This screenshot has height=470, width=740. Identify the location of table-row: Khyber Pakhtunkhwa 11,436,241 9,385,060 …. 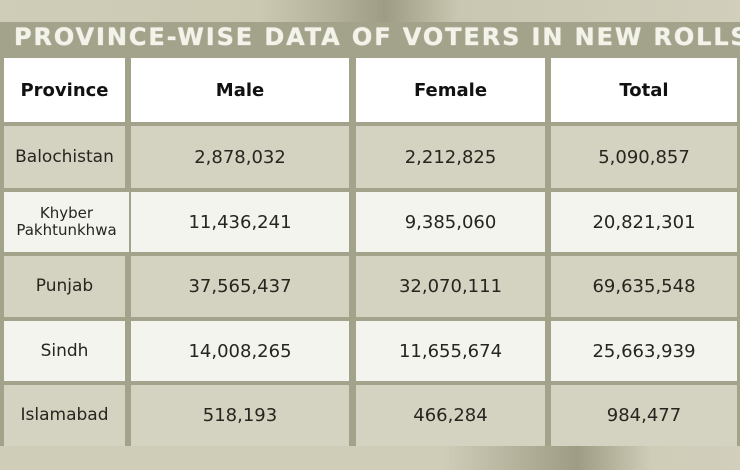
(370, 222).